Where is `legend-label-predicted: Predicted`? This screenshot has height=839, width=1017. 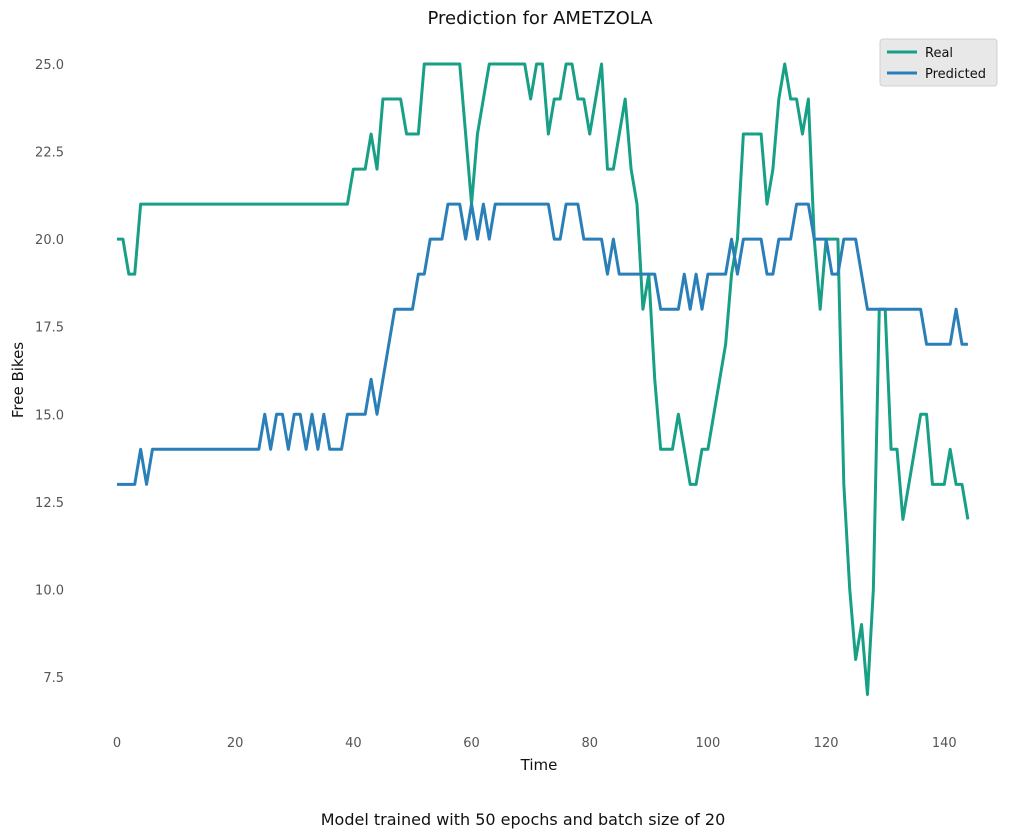 legend-label-predicted: Predicted is located at coordinates (955, 74).